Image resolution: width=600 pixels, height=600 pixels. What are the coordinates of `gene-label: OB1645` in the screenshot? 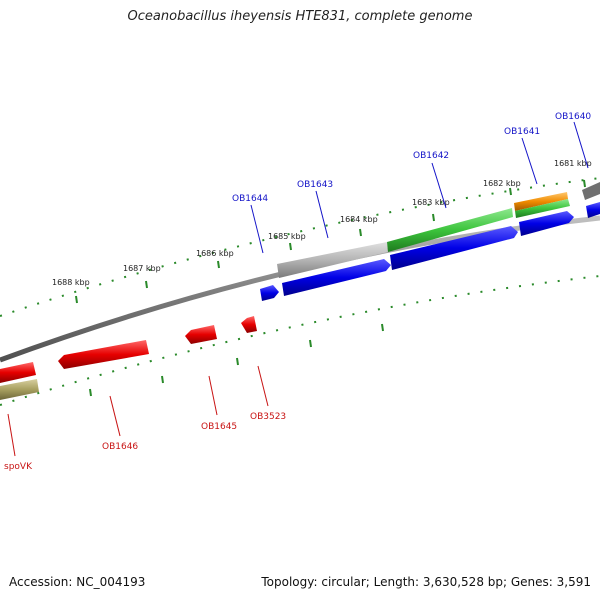 It's located at (219, 427).